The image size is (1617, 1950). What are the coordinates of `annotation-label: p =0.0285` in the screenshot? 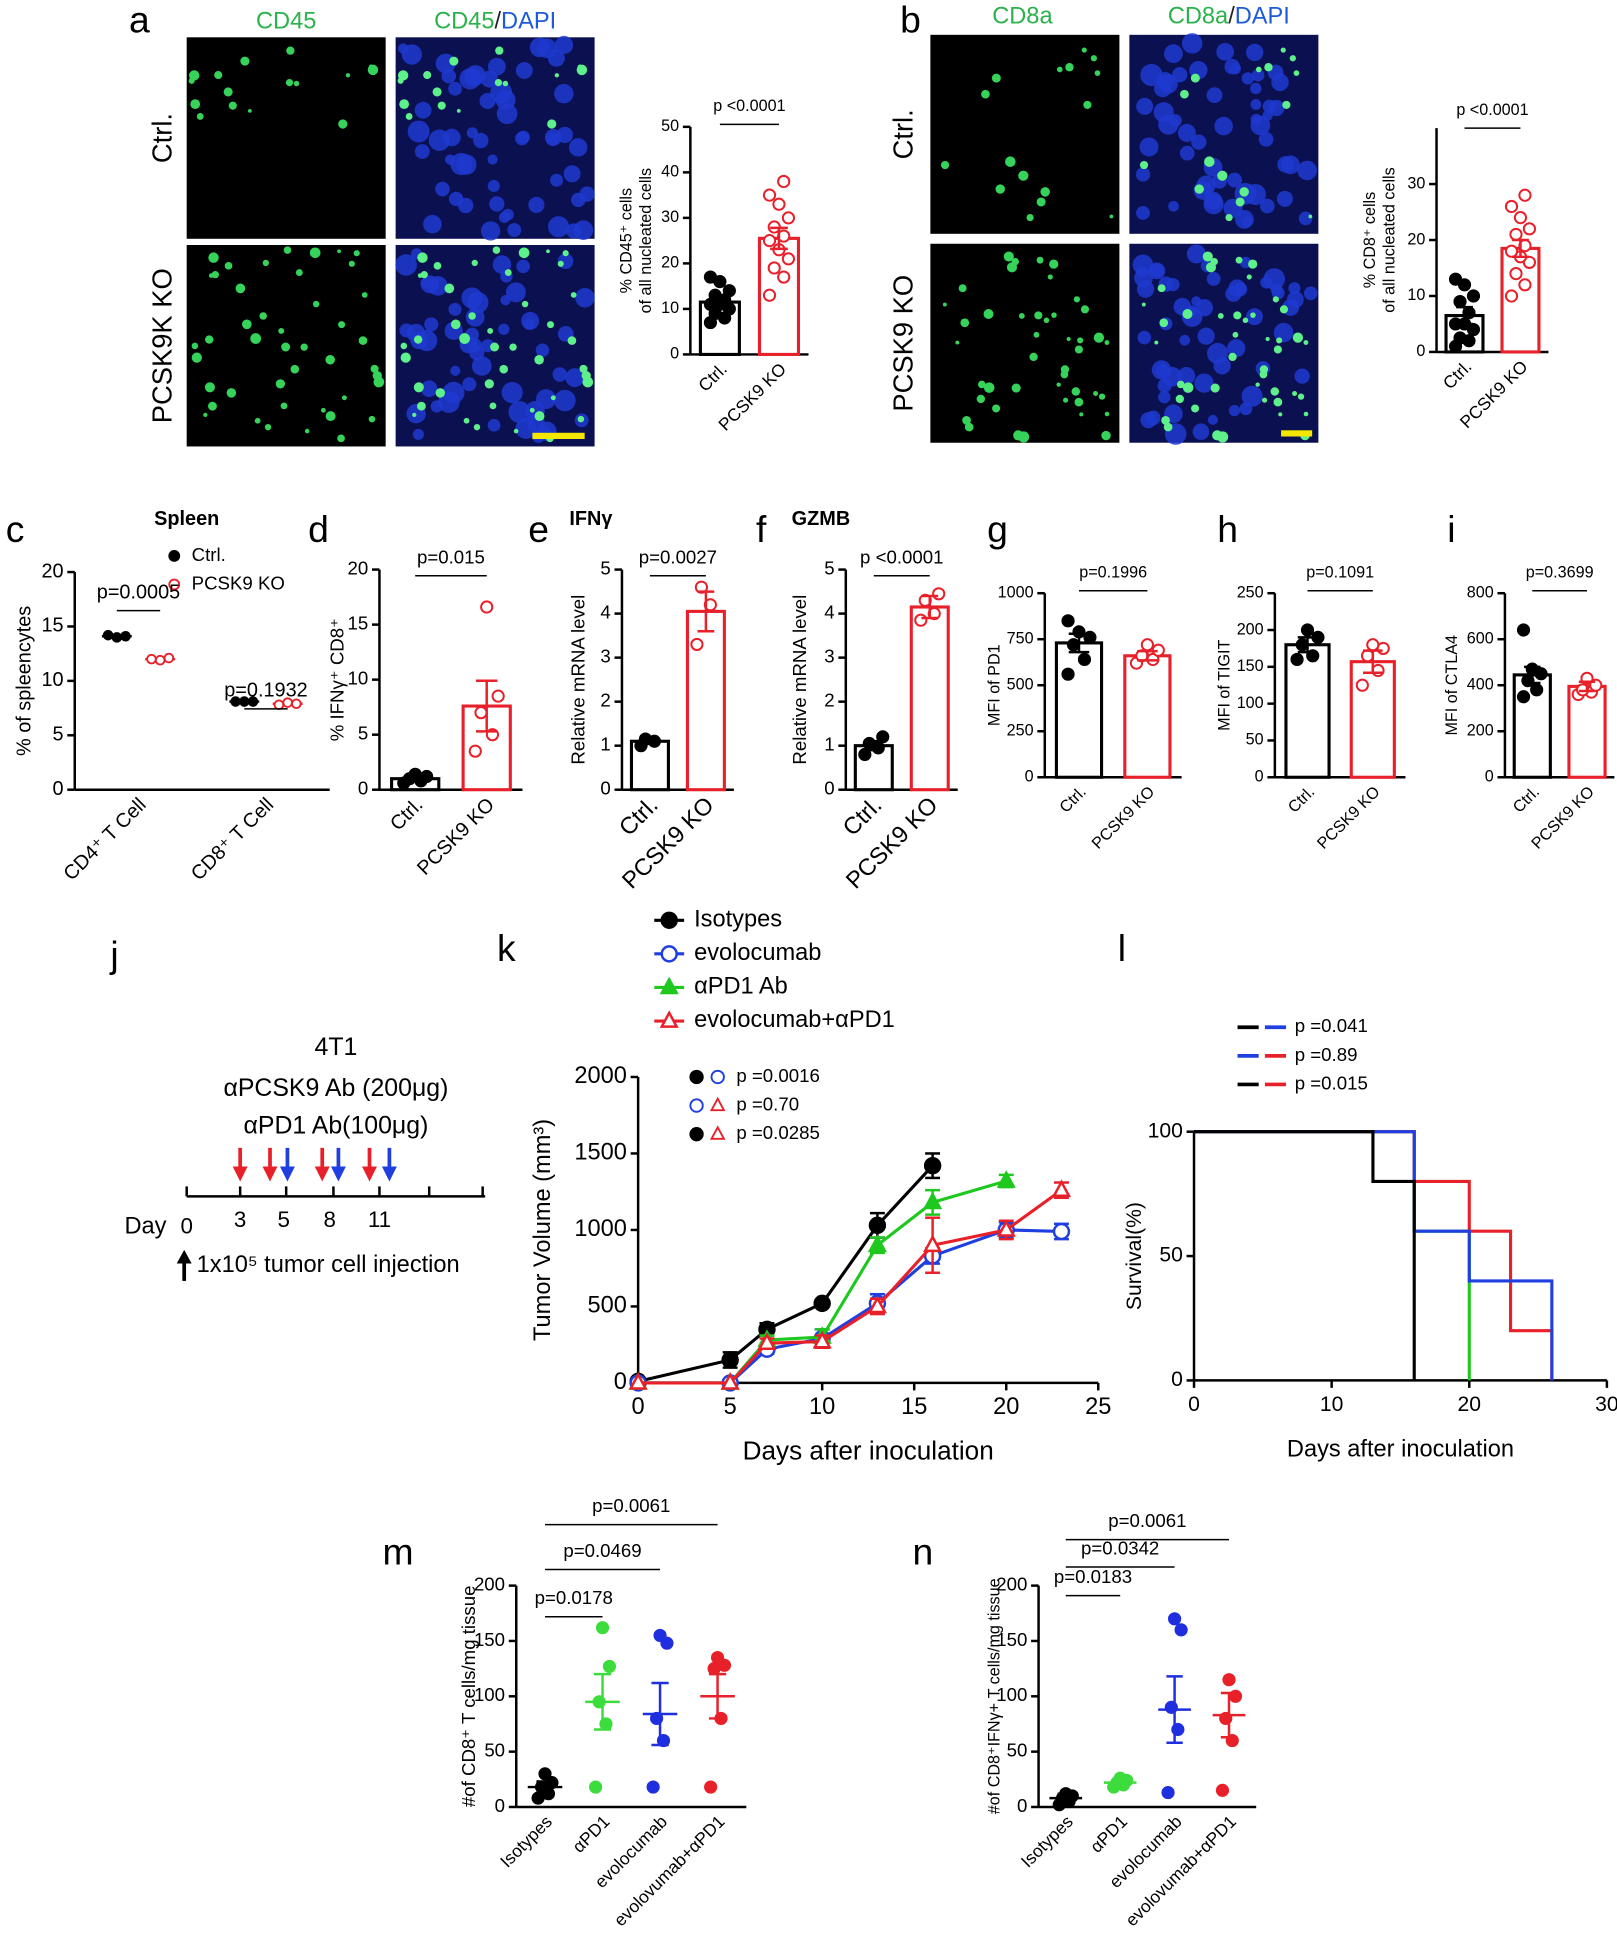 It's located at (777, 1132).